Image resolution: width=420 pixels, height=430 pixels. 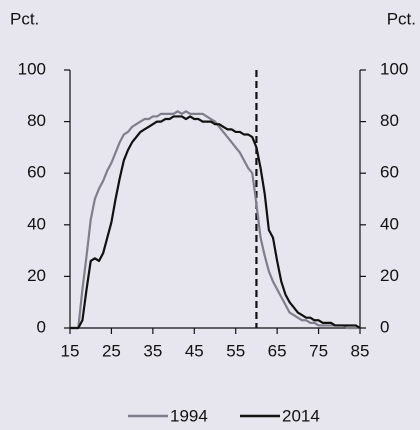 I want to click on y2-tick-label: 60, so click(x=389, y=172).